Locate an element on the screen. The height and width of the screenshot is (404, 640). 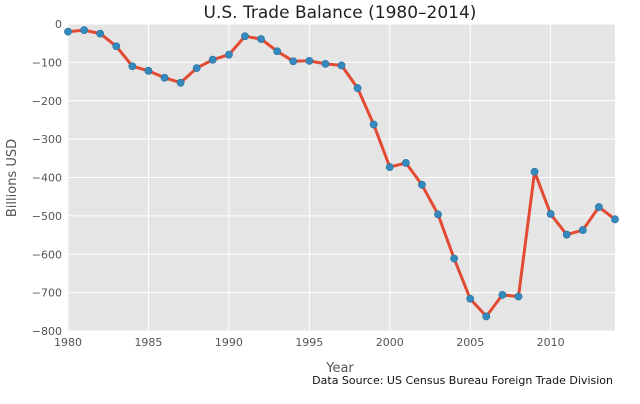
y-tick-label: −400 is located at coordinates (47, 178).